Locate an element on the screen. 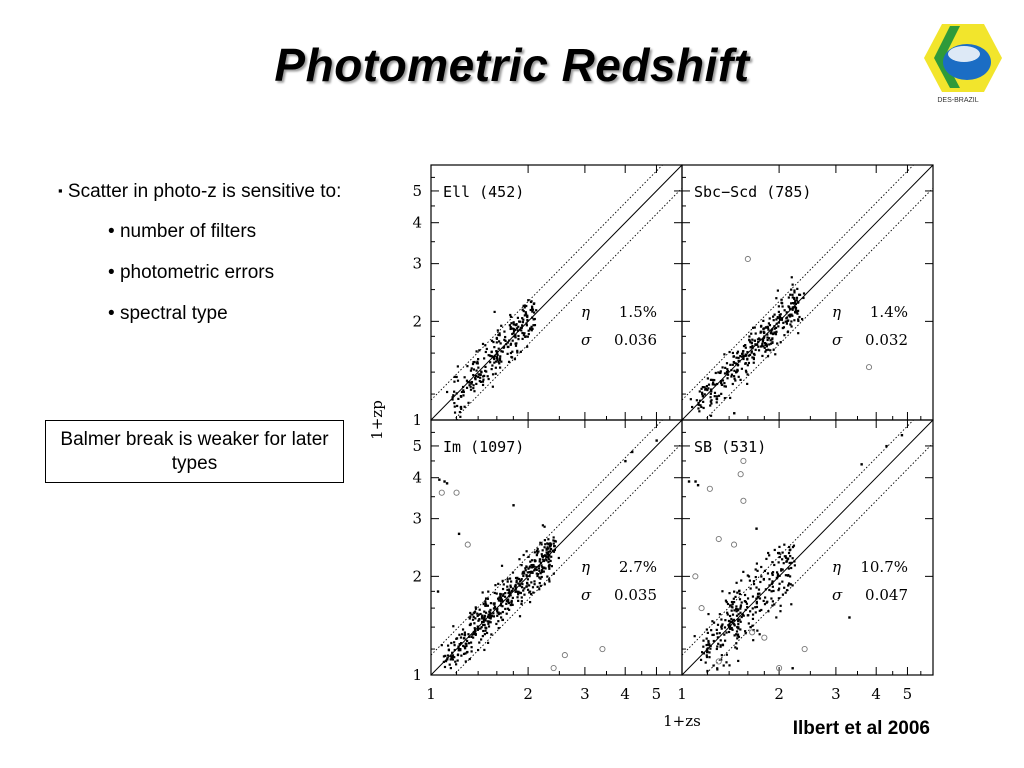  sigma-value: 0.032 is located at coordinates (886, 340).